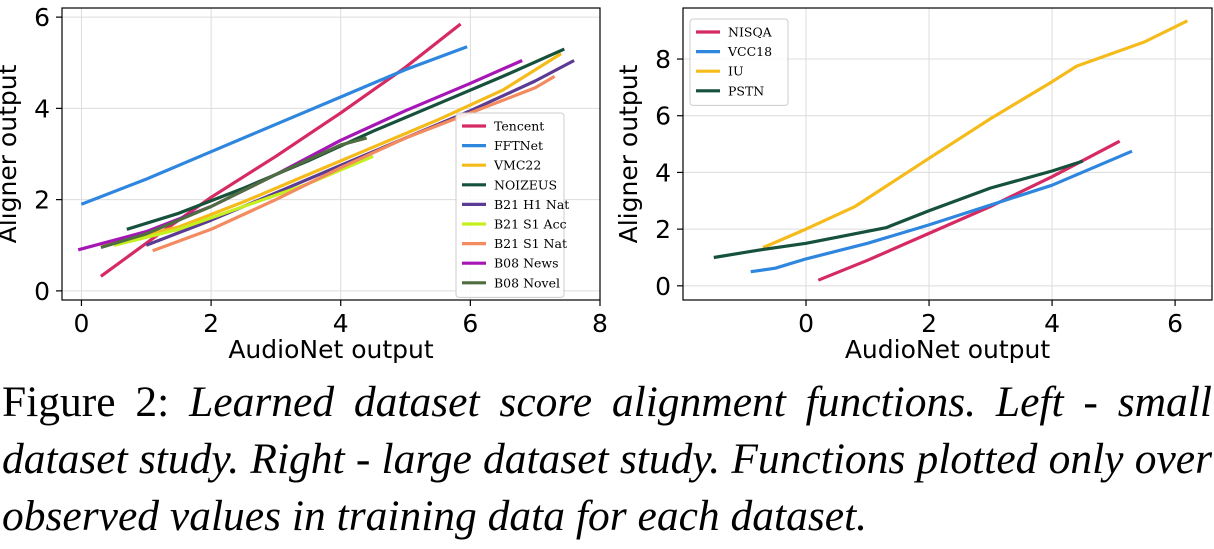  I want to click on left-y-axis-label: Aligner output, so click(11, 153).